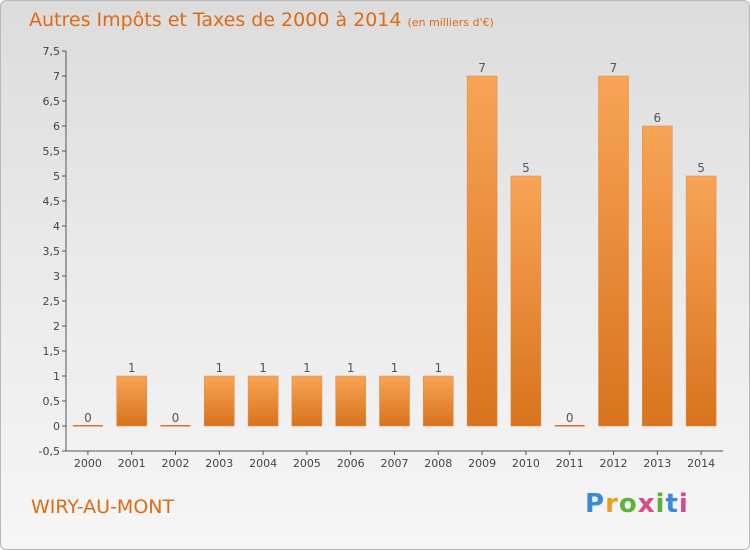  Describe the element at coordinates (52, 151) in the screenshot. I see `y-tick-label: 5,5` at that location.